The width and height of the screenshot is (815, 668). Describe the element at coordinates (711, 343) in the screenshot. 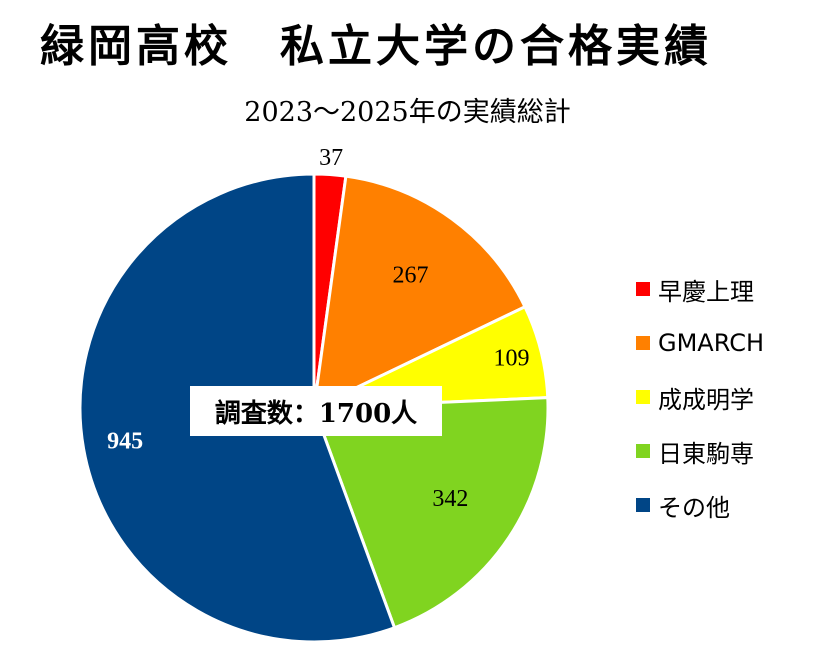

I see `legend-label-1: GMARCH` at that location.